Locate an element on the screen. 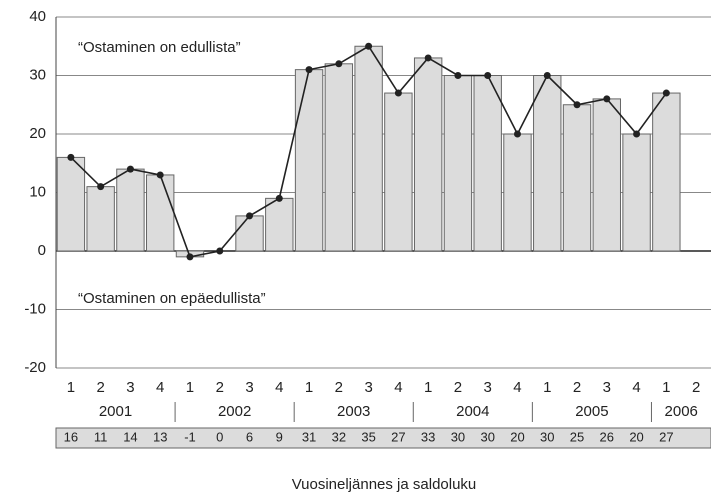 The width and height of the screenshot is (711, 497). table-value: 11 is located at coordinates (101, 436).